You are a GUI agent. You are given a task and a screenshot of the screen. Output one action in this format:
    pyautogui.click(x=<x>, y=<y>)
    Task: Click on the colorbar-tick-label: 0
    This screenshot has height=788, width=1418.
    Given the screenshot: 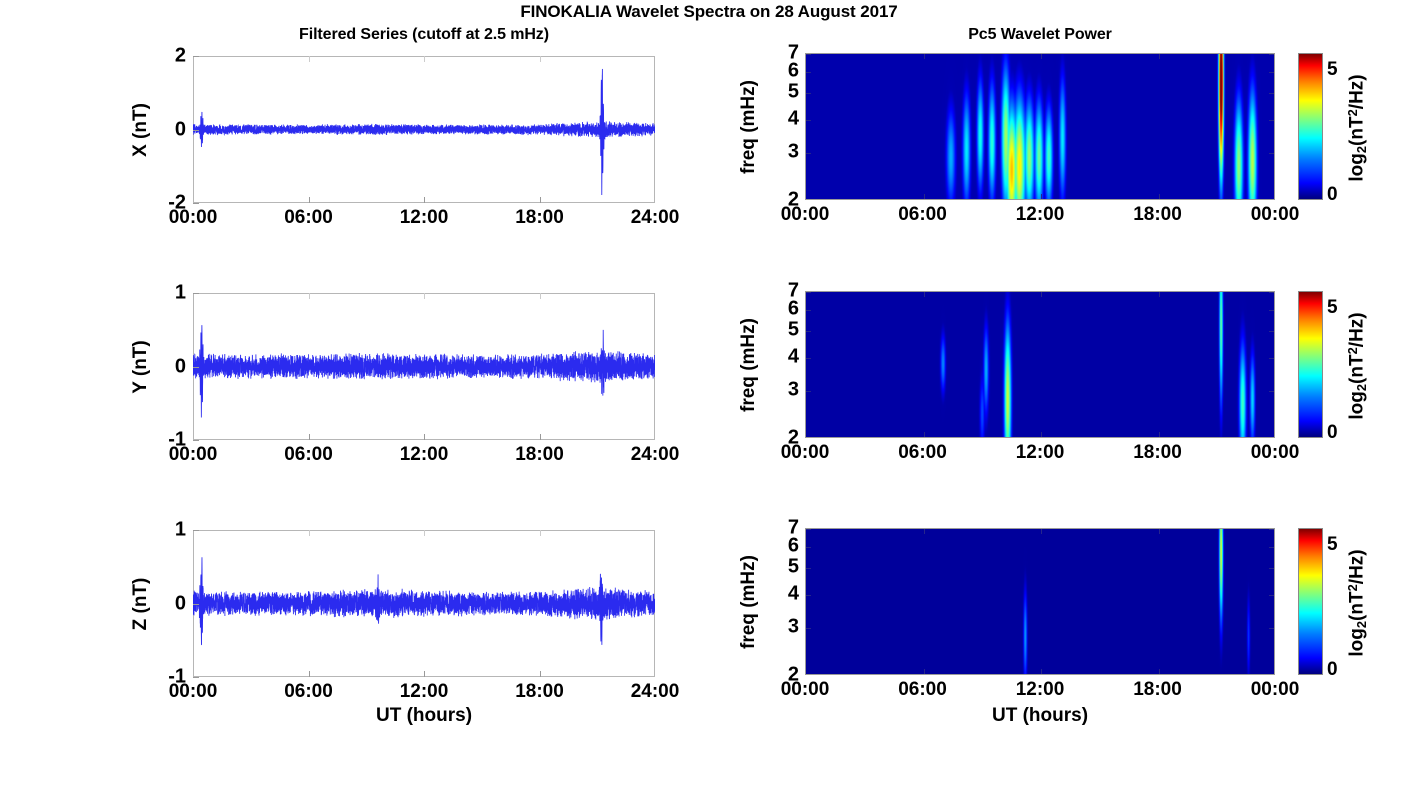 What is the action you would take?
    pyautogui.click(x=1332, y=432)
    